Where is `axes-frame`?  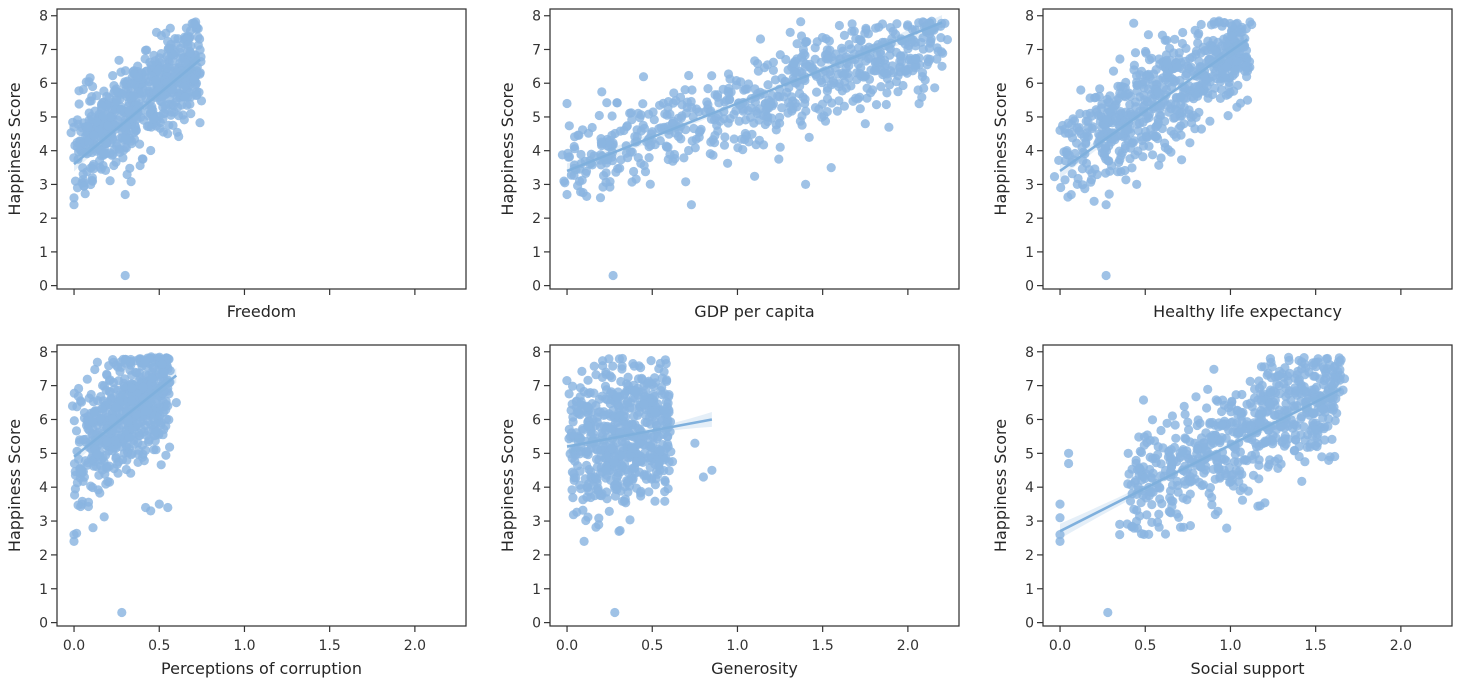
axes-frame is located at coordinates (754, 149).